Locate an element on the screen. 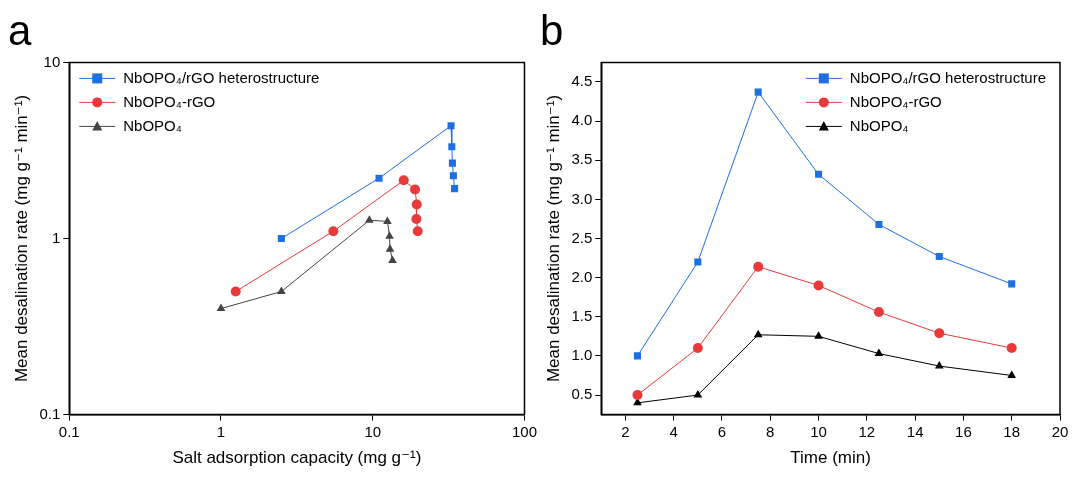 The height and width of the screenshot is (483, 1085). y-tick-label: 1.5 is located at coordinates (582, 315).